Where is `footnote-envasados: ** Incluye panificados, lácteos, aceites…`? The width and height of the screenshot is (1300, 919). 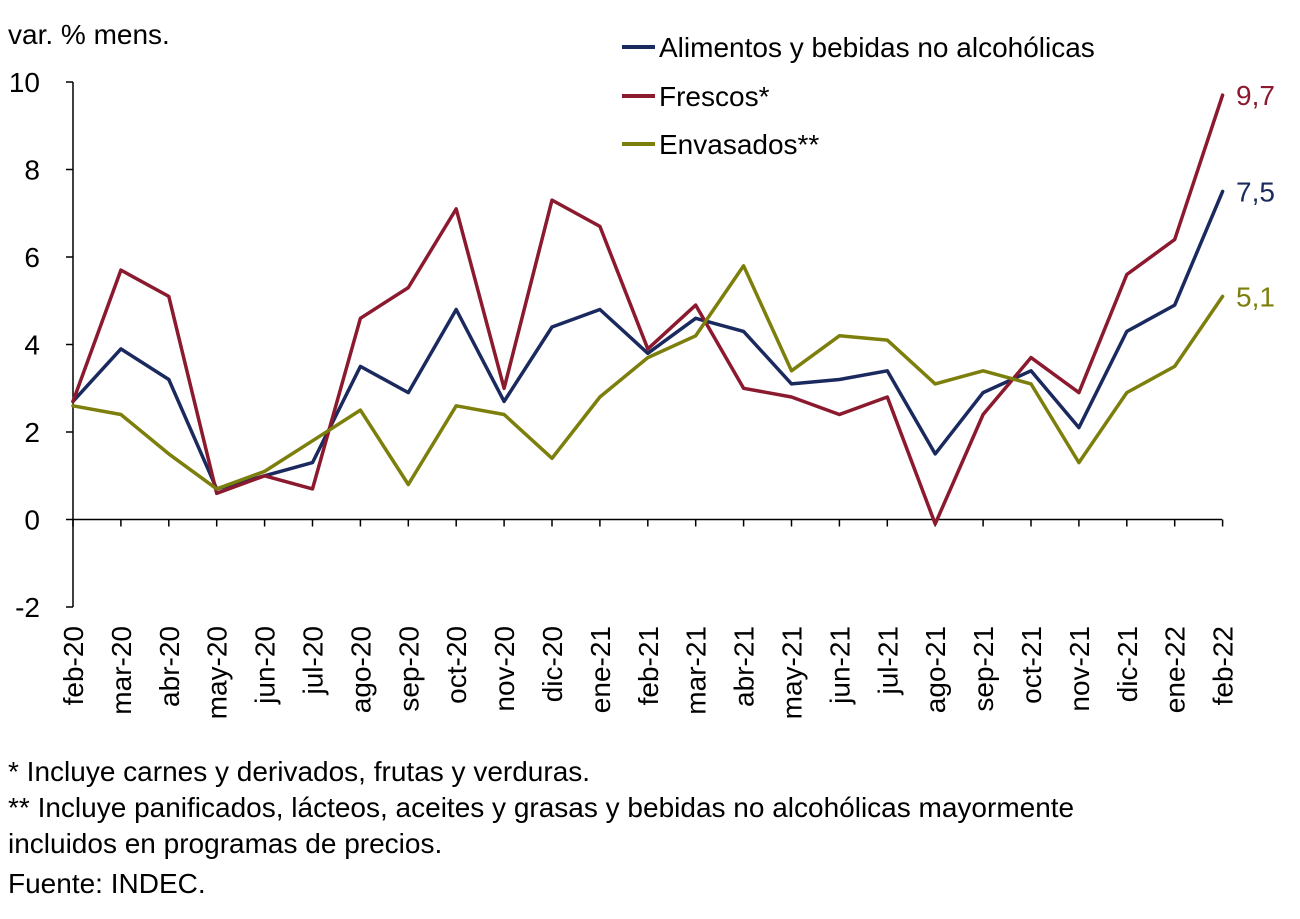
footnote-envasados: ** Incluye panificados, lácteos, aceites… is located at coordinates (541, 807).